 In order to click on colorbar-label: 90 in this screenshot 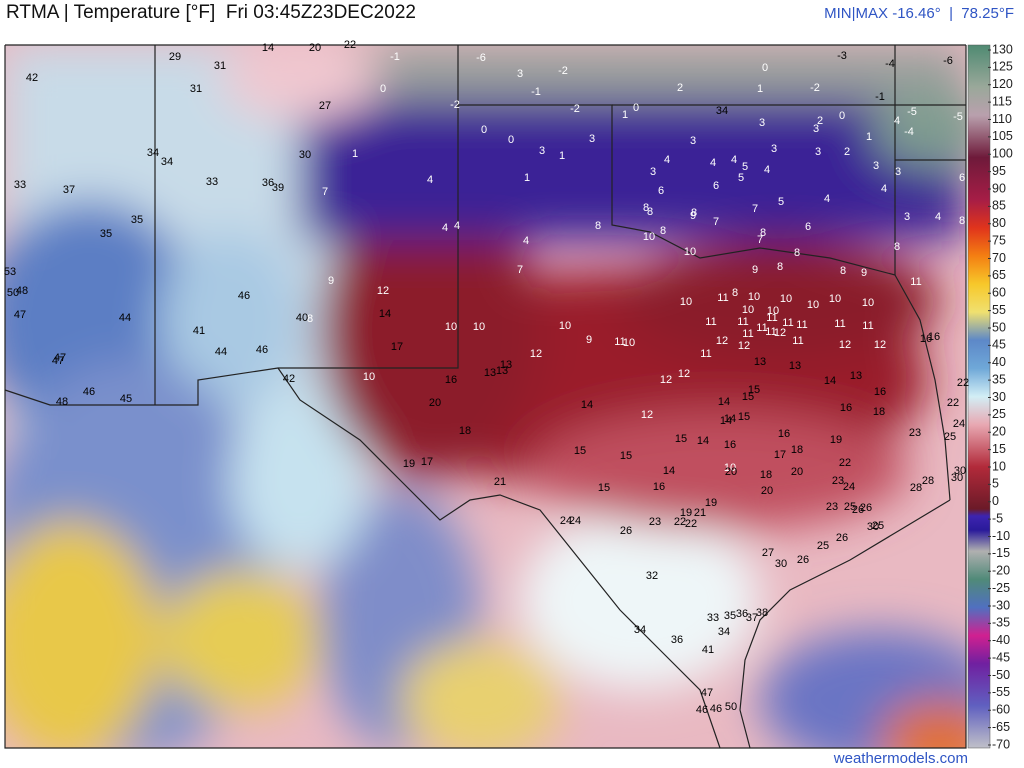, I will do `click(999, 188)`.